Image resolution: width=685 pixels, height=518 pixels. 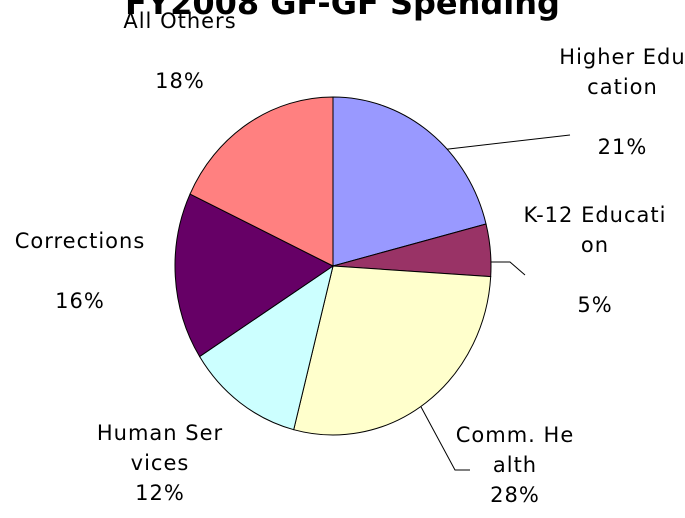 I want to click on slice-label: Comm. Health, so click(x=515, y=450).